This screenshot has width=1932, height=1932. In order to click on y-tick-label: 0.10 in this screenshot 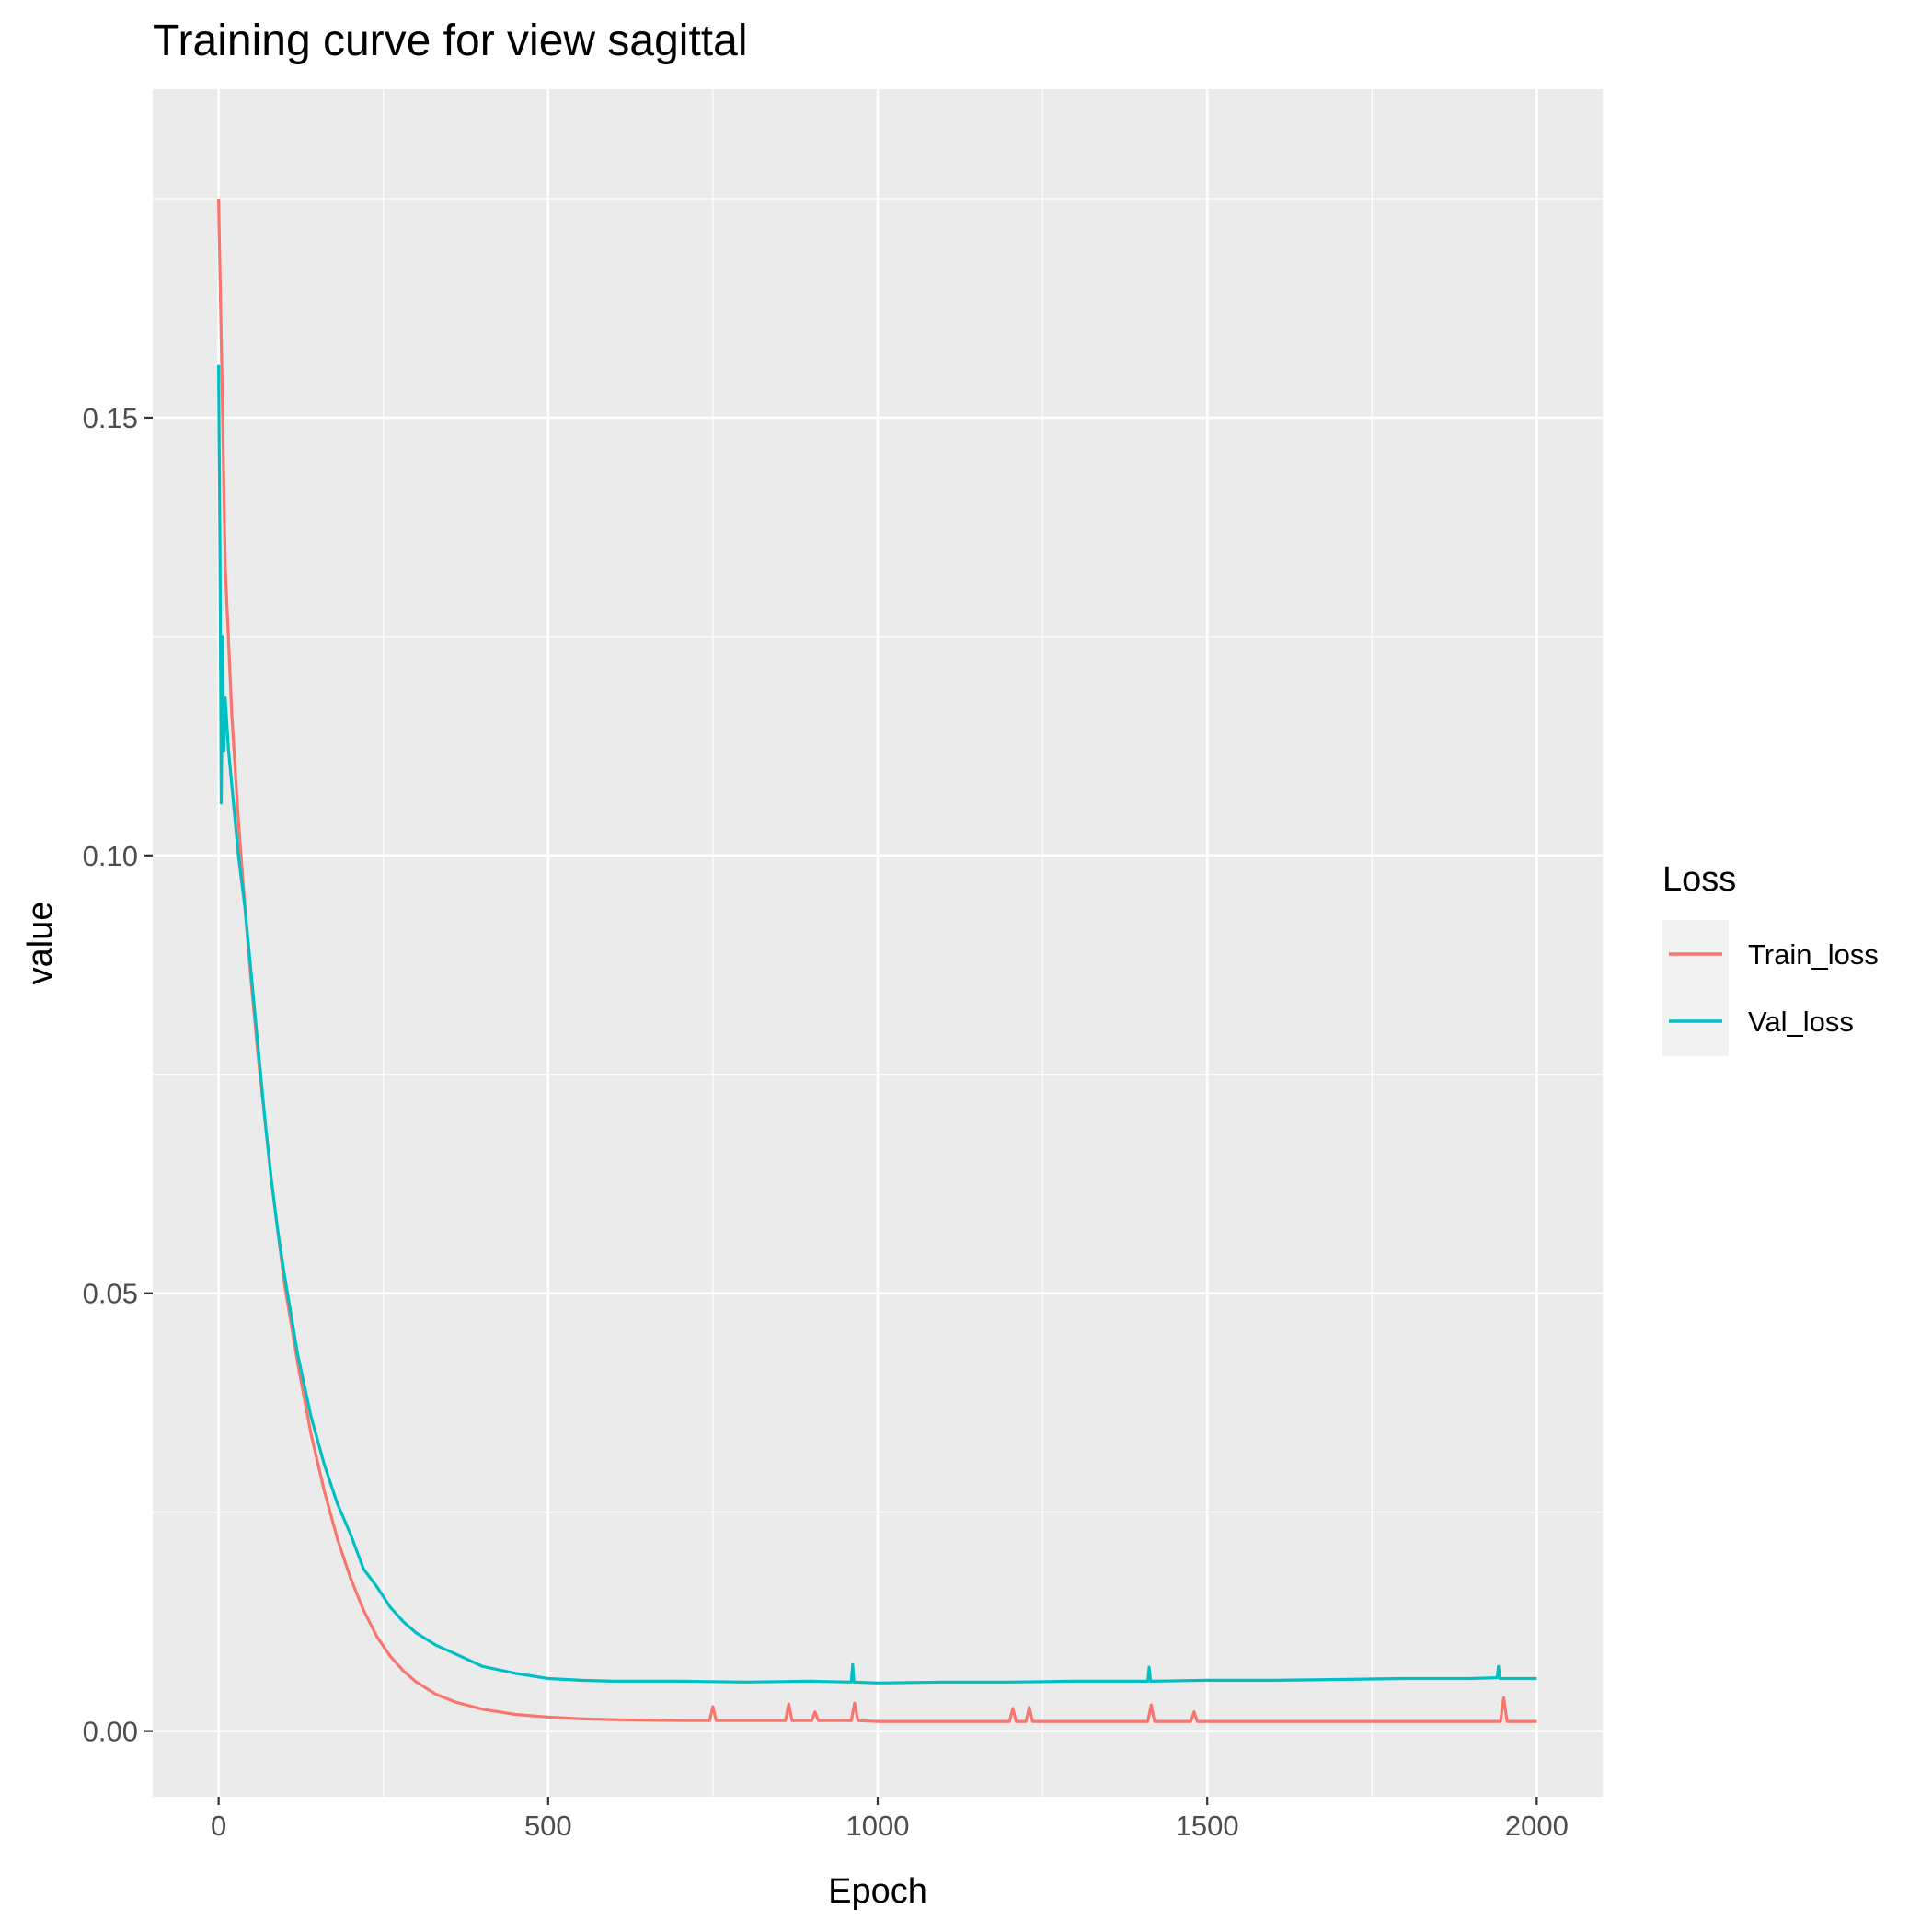, I will do `click(110, 856)`.